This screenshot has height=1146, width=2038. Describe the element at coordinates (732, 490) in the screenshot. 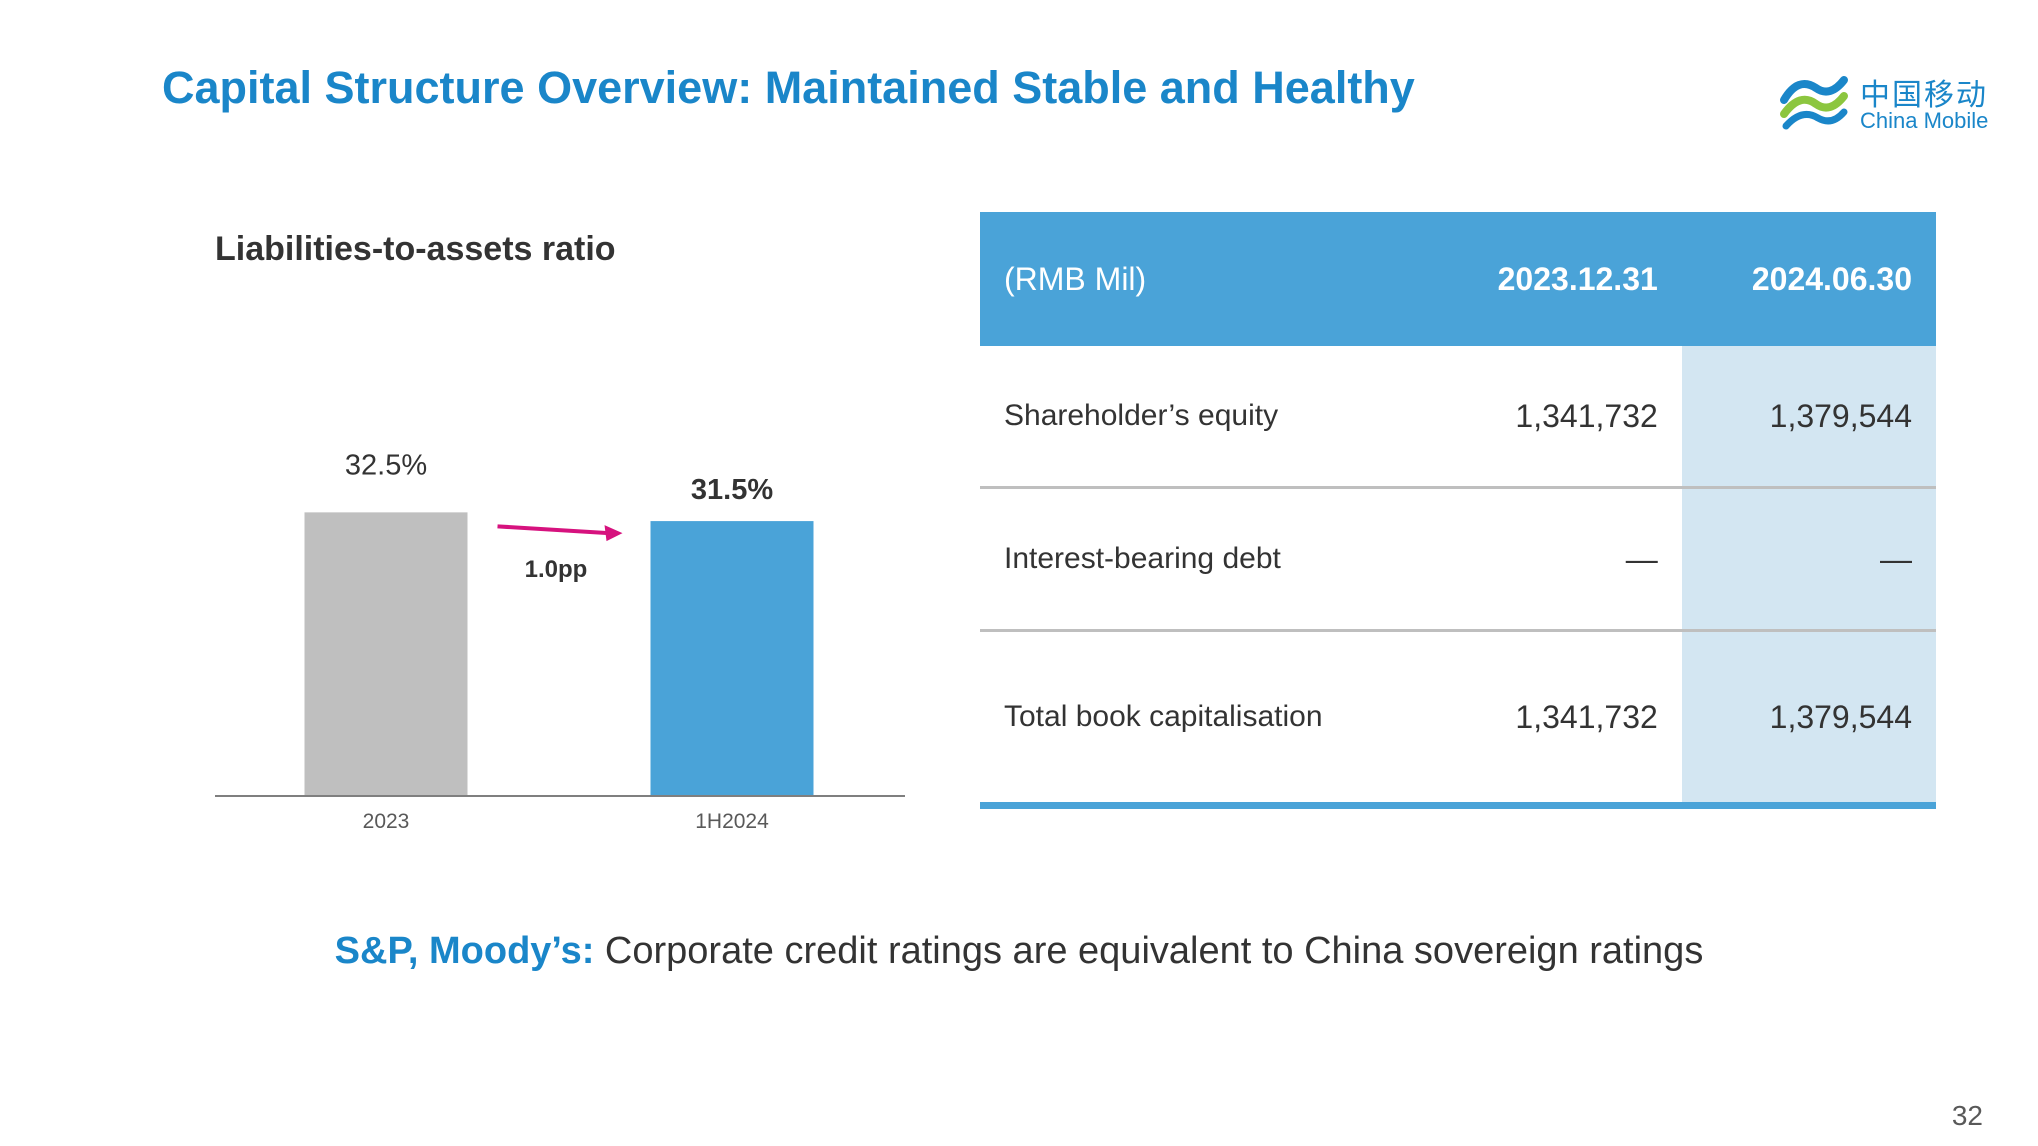

I see `data-label-1H2024: 31.5%` at that location.